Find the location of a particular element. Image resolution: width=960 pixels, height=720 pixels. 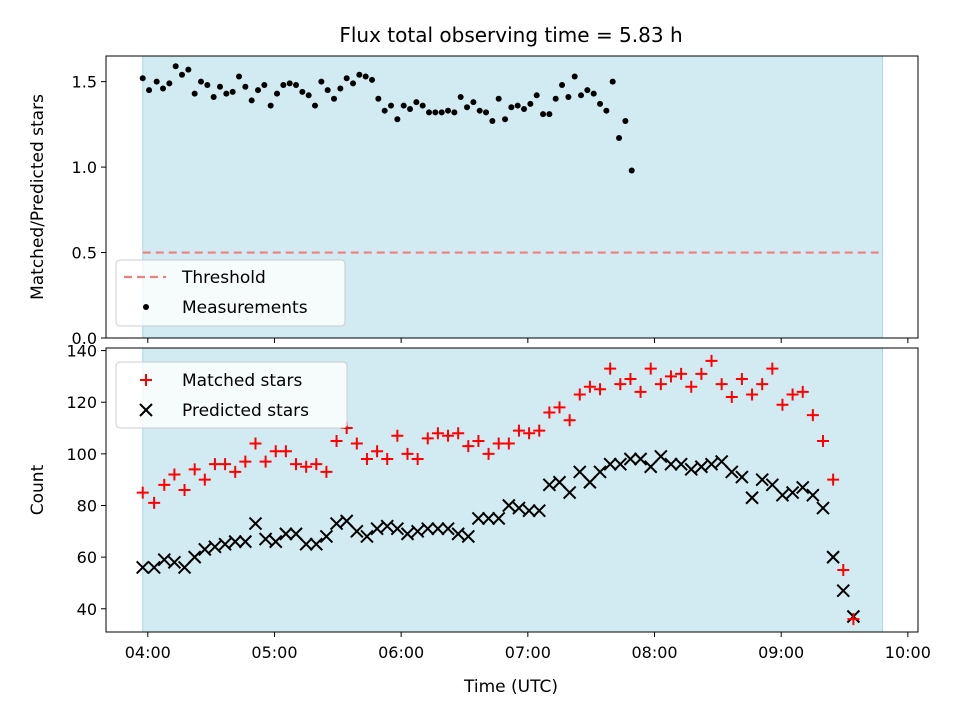

x-ticks-ratio is located at coordinates (528, 340).